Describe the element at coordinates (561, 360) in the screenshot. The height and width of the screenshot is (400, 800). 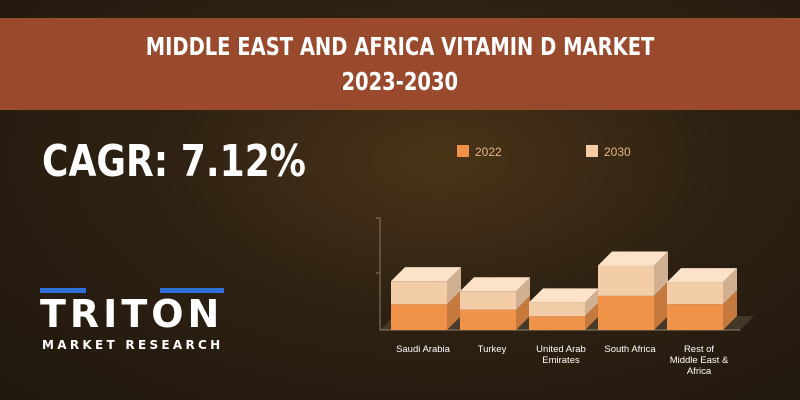
I see `x-tick-label: Emirates` at that location.